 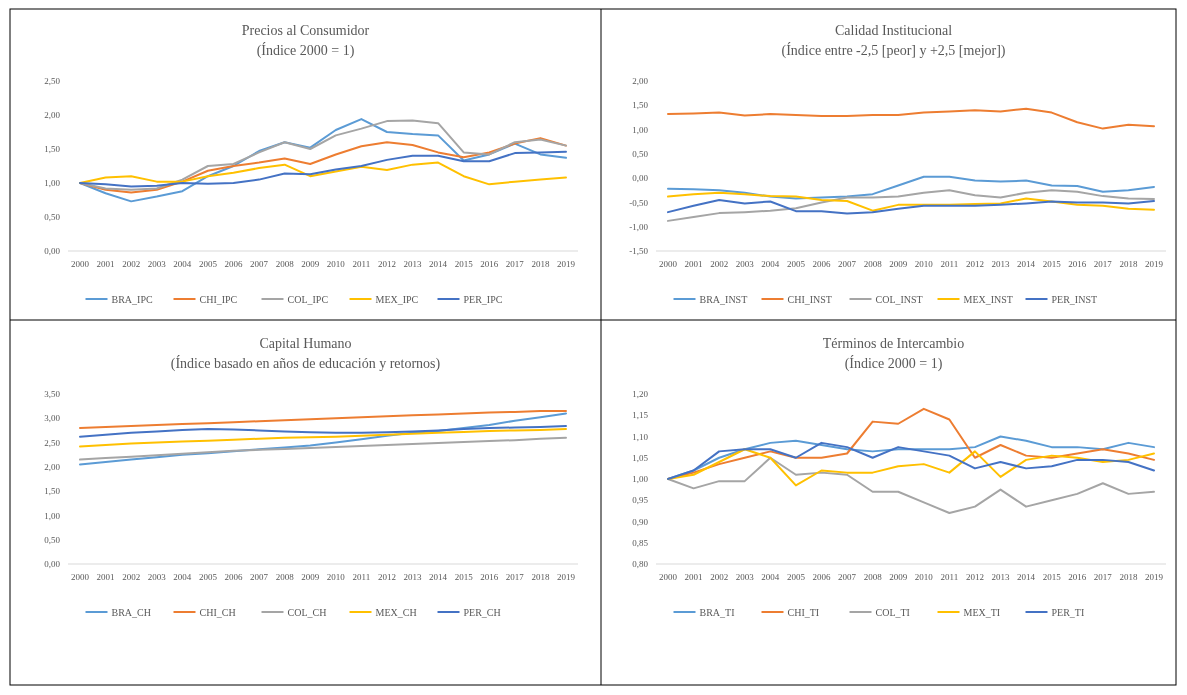 I want to click on chart-title: Calidad Institucional, so click(x=893, y=30).